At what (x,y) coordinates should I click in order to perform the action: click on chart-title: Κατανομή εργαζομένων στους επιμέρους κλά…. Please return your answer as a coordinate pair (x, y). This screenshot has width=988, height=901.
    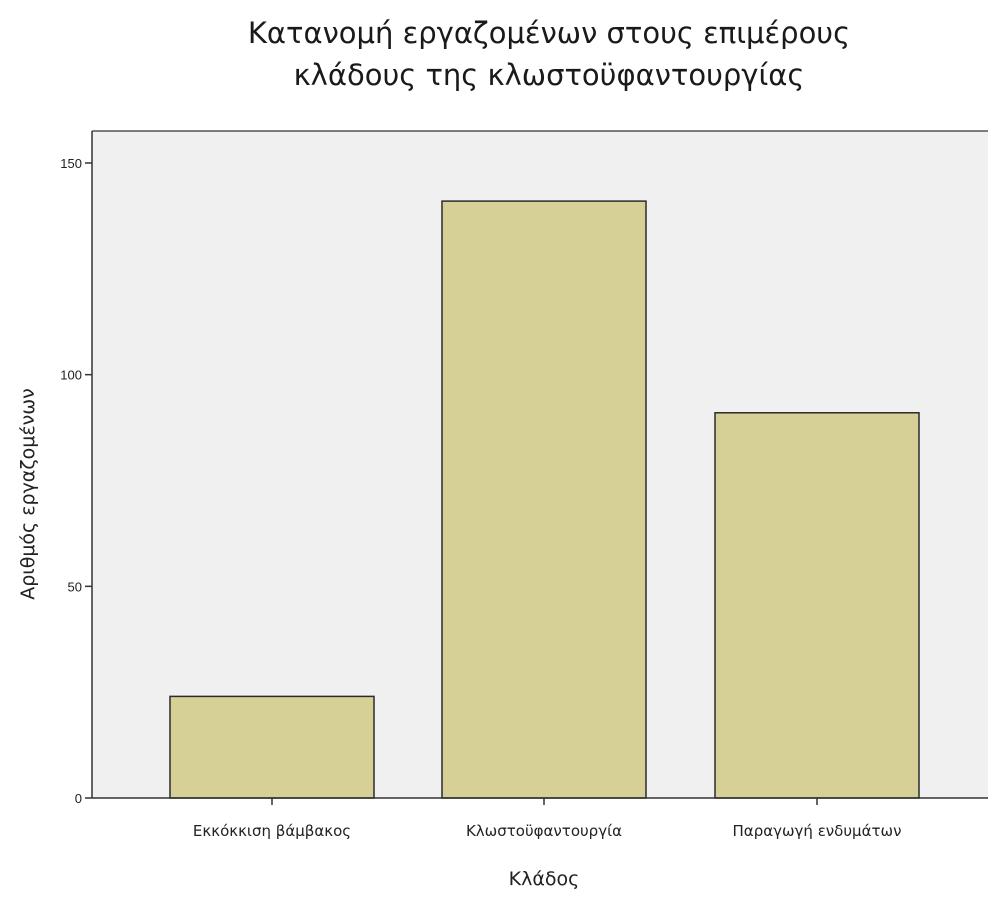
    Looking at the image, I should click on (549, 54).